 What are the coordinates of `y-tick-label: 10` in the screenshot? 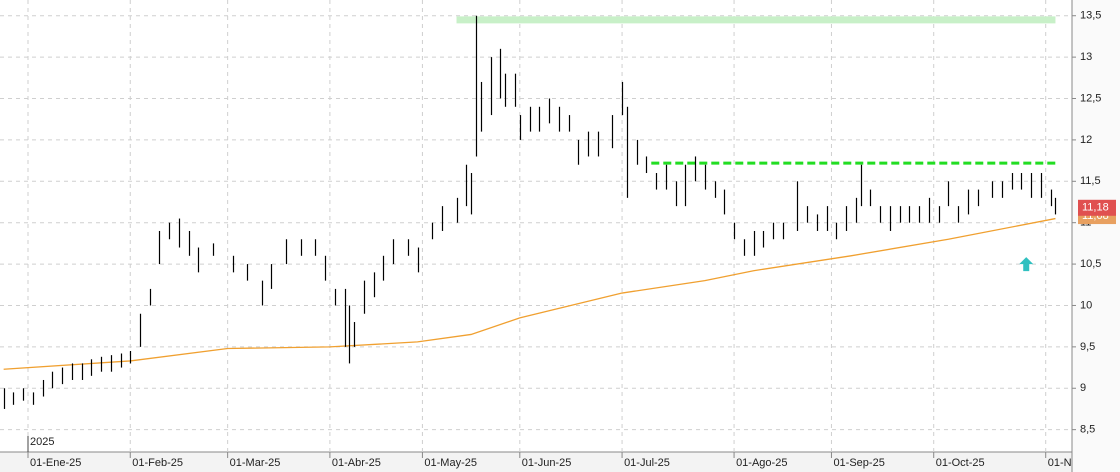 It's located at (1086, 305).